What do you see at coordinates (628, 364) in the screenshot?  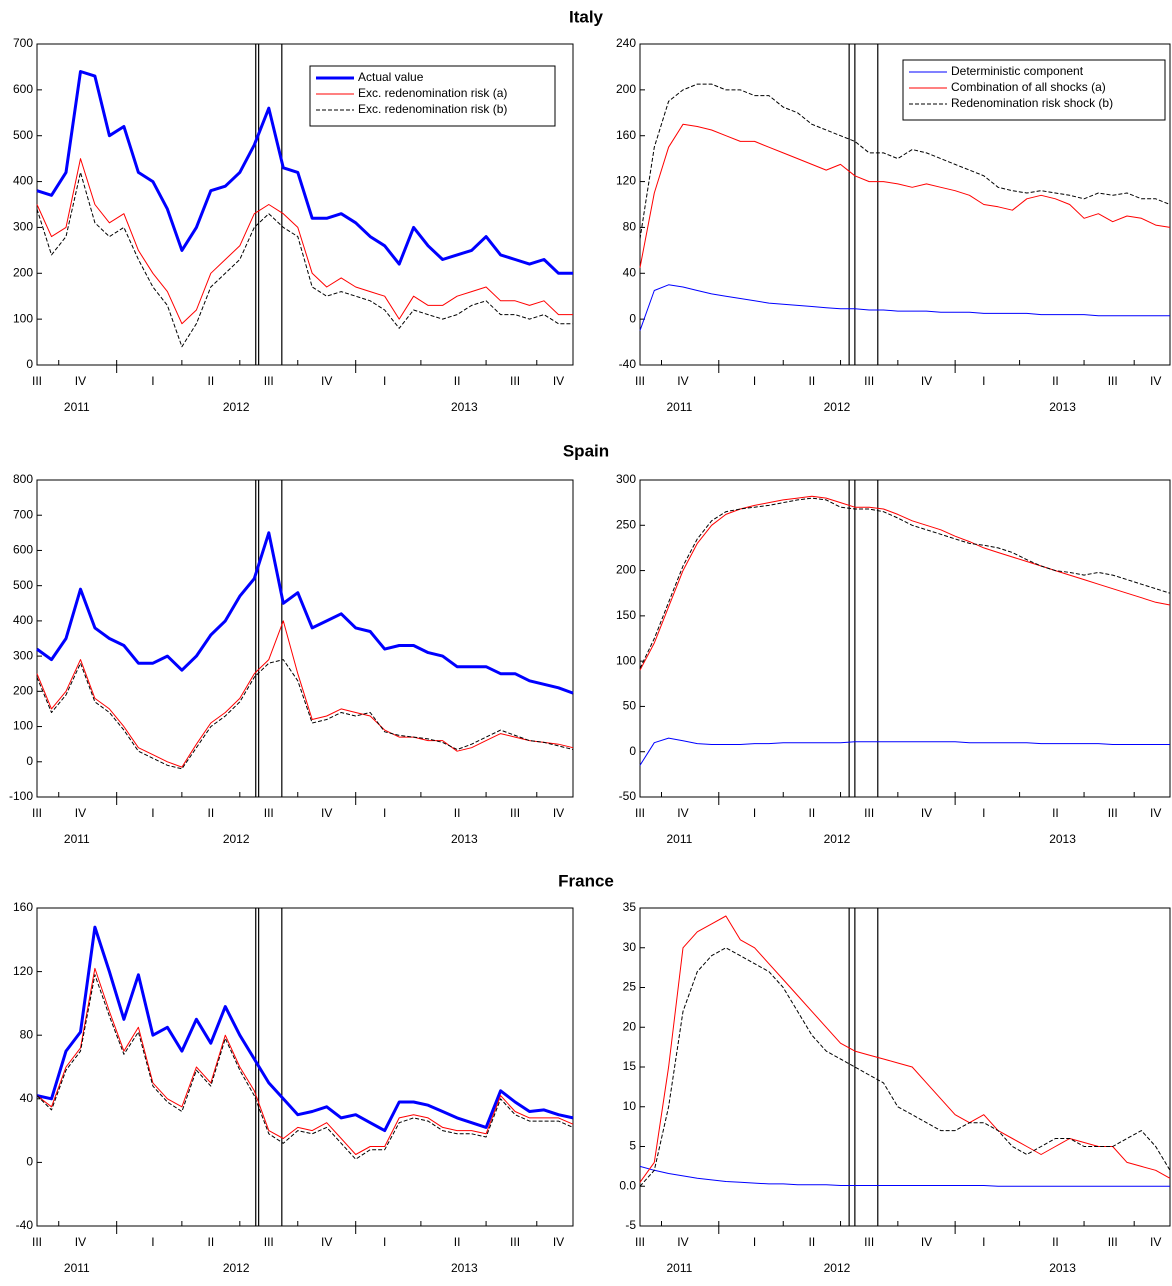 I see `y-tick-label: -40` at bounding box center [628, 364].